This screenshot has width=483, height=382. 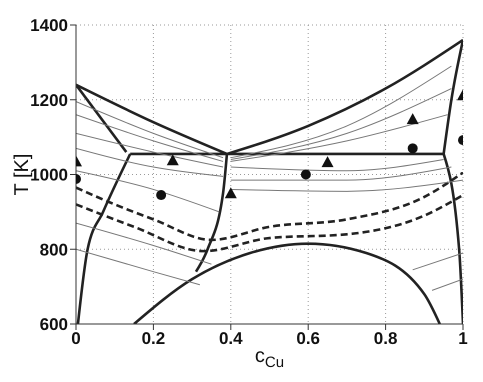 I want to click on y-tick-label: 600, so click(x=54, y=324).